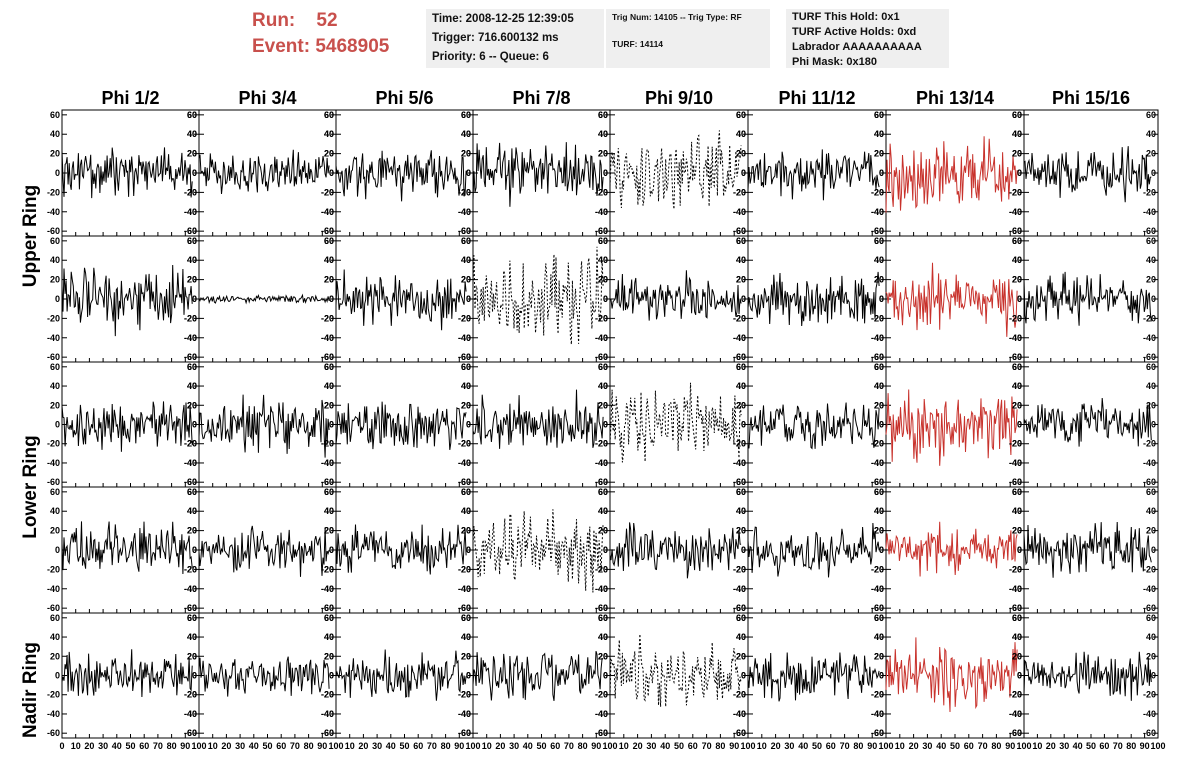 This screenshot has width=1196, height=772. I want to click on x-tick-label: 70, so click(295, 746).